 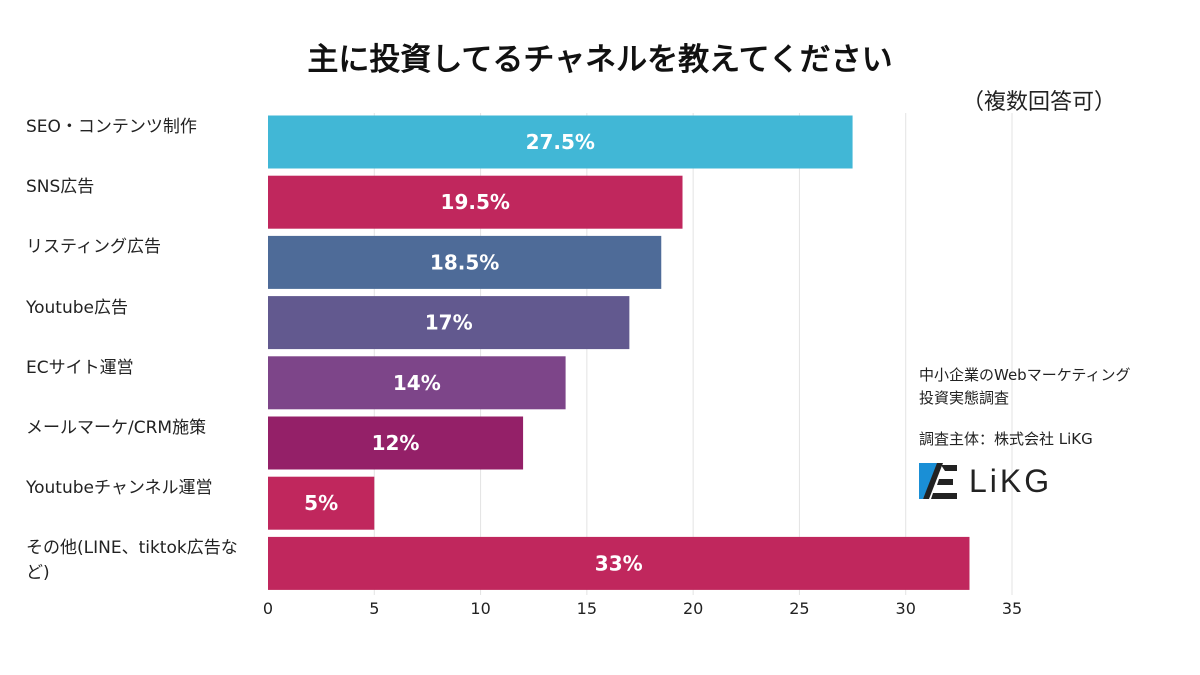 I want to click on data-label: 14%, so click(x=417, y=383).